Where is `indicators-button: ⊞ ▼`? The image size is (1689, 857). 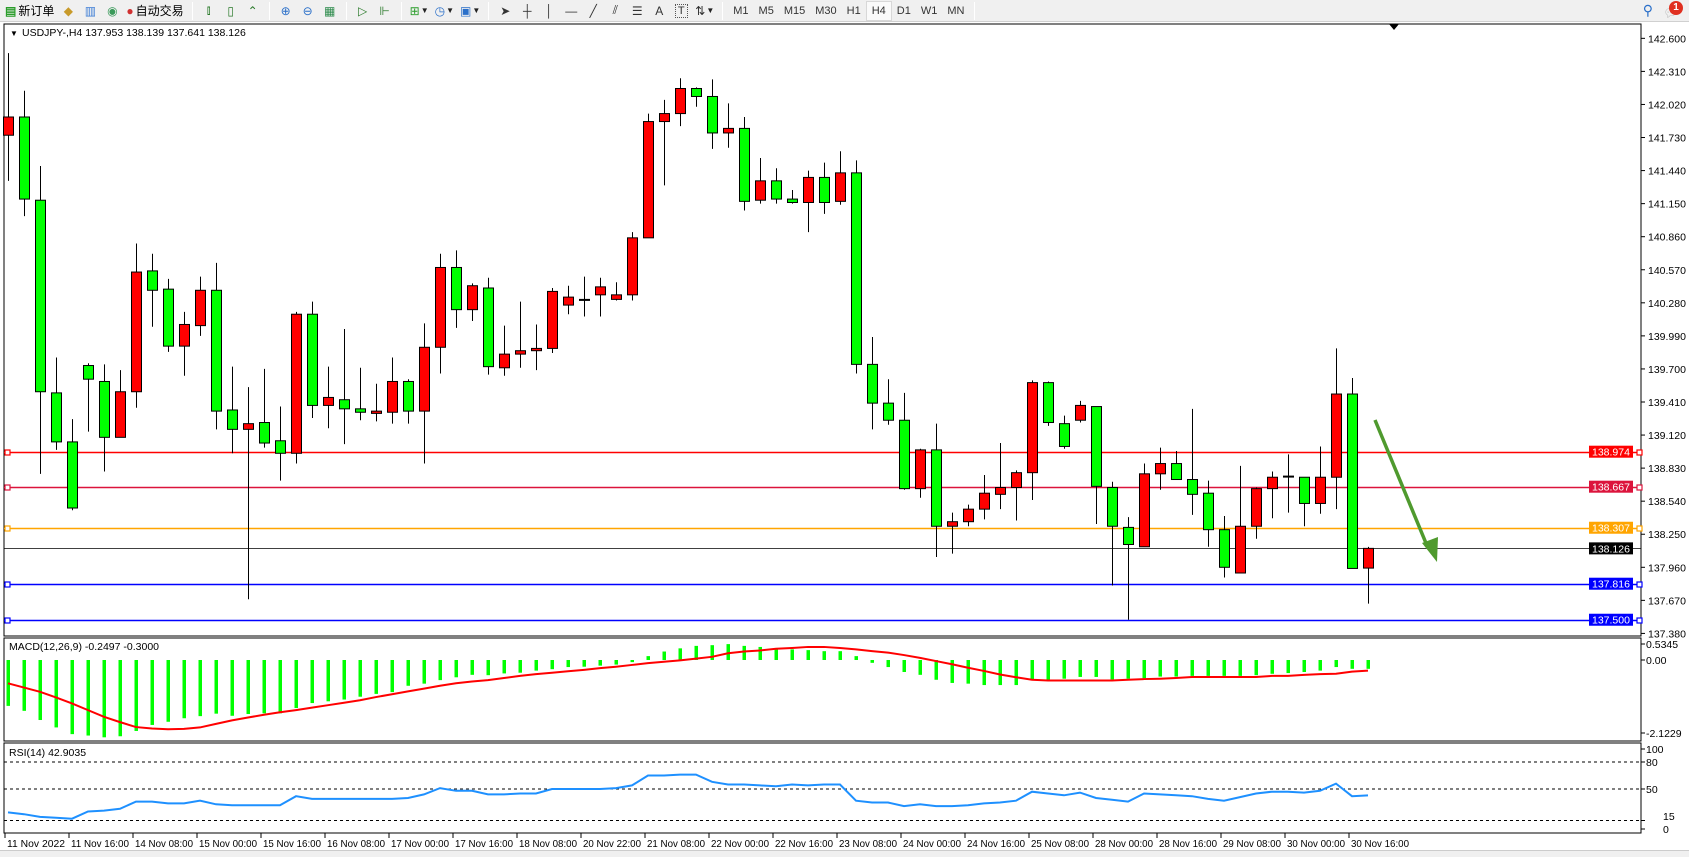 indicators-button: ⊞ ▼ is located at coordinates (419, 11).